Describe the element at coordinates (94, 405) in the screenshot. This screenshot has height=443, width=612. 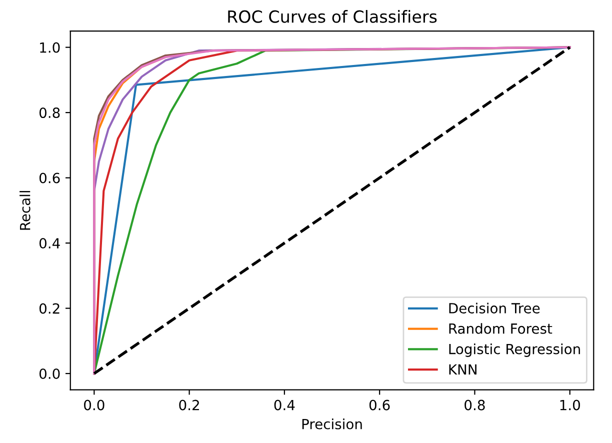
I see `x-tick-label: 0.0` at that location.